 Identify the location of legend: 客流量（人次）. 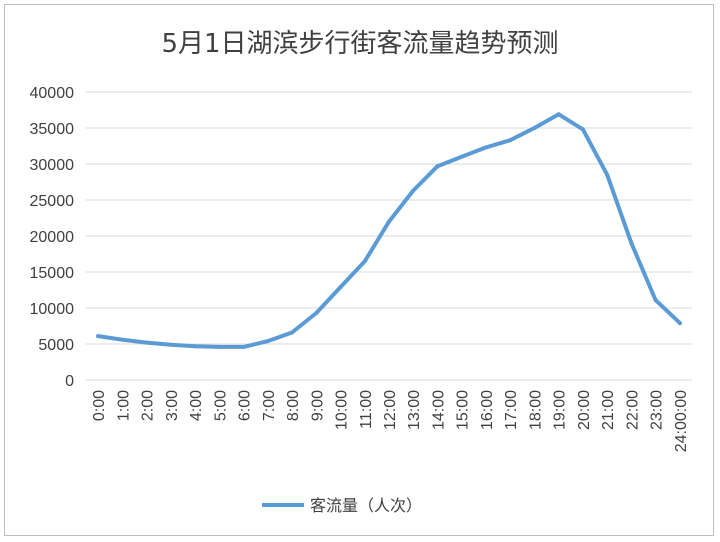
(342, 505).